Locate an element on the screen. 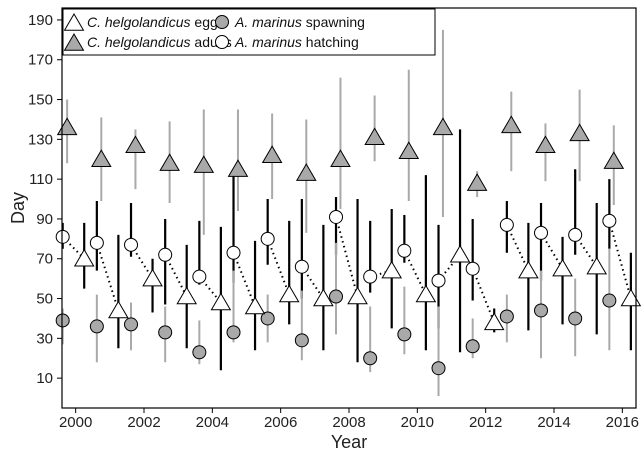  y-axis-title: Day is located at coordinates (18, 208).